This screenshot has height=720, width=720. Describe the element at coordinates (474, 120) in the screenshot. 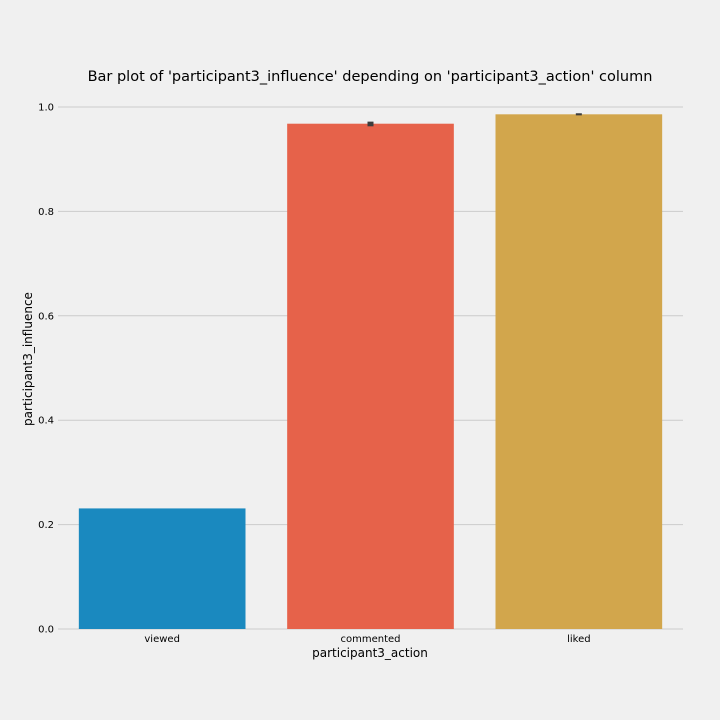

I see `error-bars` at that location.